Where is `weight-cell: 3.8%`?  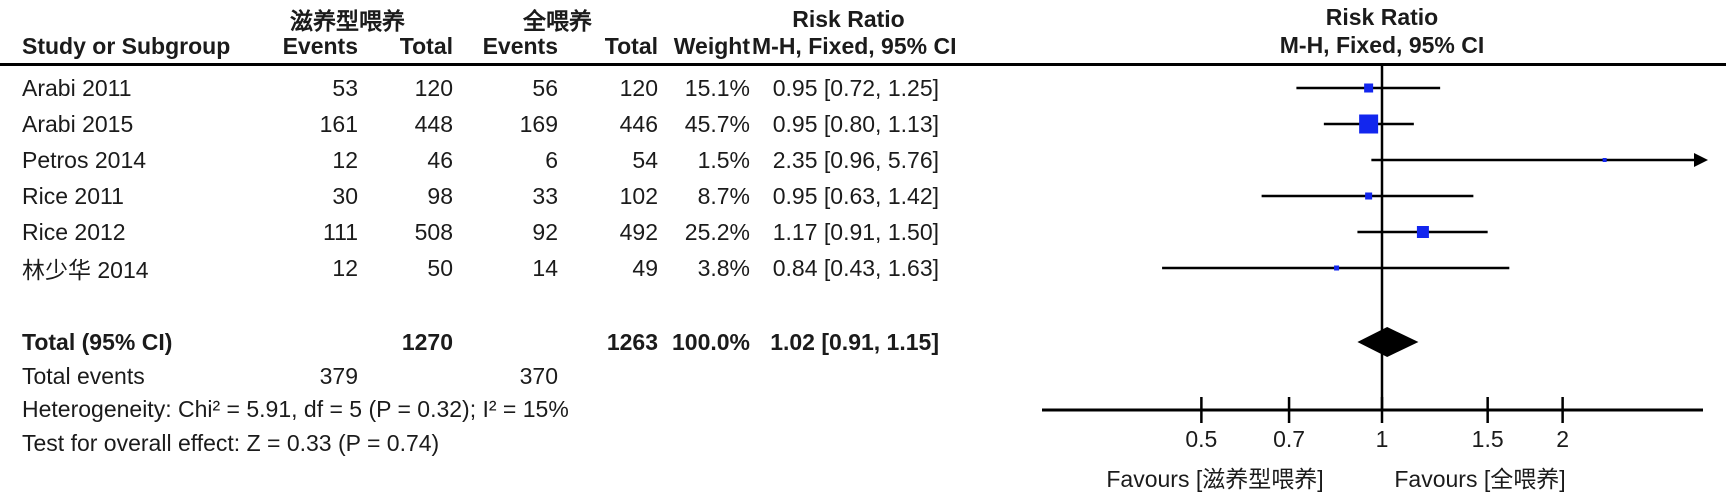 weight-cell: 3.8% is located at coordinates (723, 267).